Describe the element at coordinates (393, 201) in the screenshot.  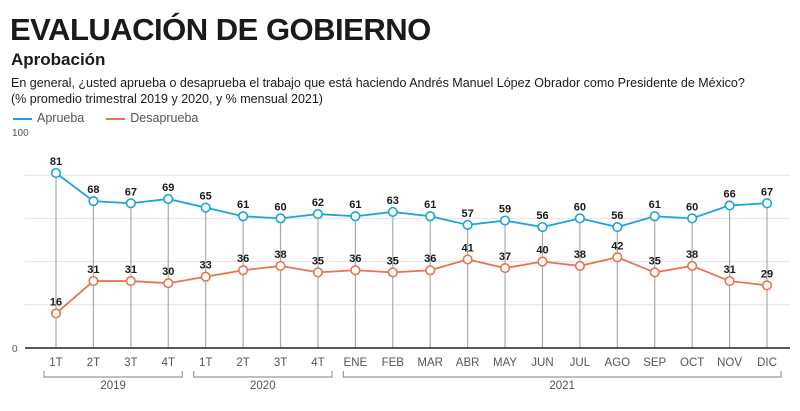
I see `data-label: 63` at that location.